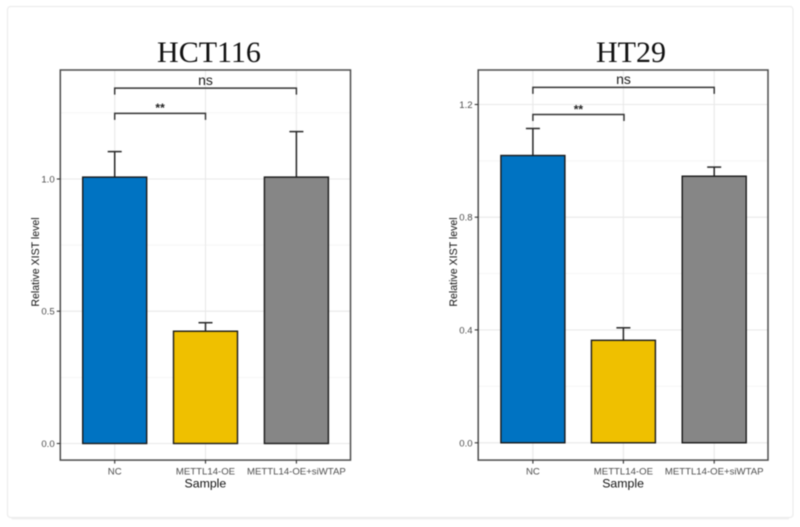  I want to click on svg-text: 1.0, so click(47, 180).